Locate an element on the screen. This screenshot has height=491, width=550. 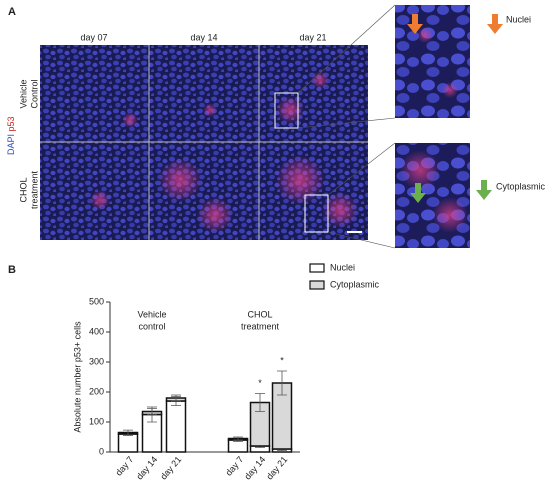
y-tick-label: 400 is located at coordinates (96, 331).